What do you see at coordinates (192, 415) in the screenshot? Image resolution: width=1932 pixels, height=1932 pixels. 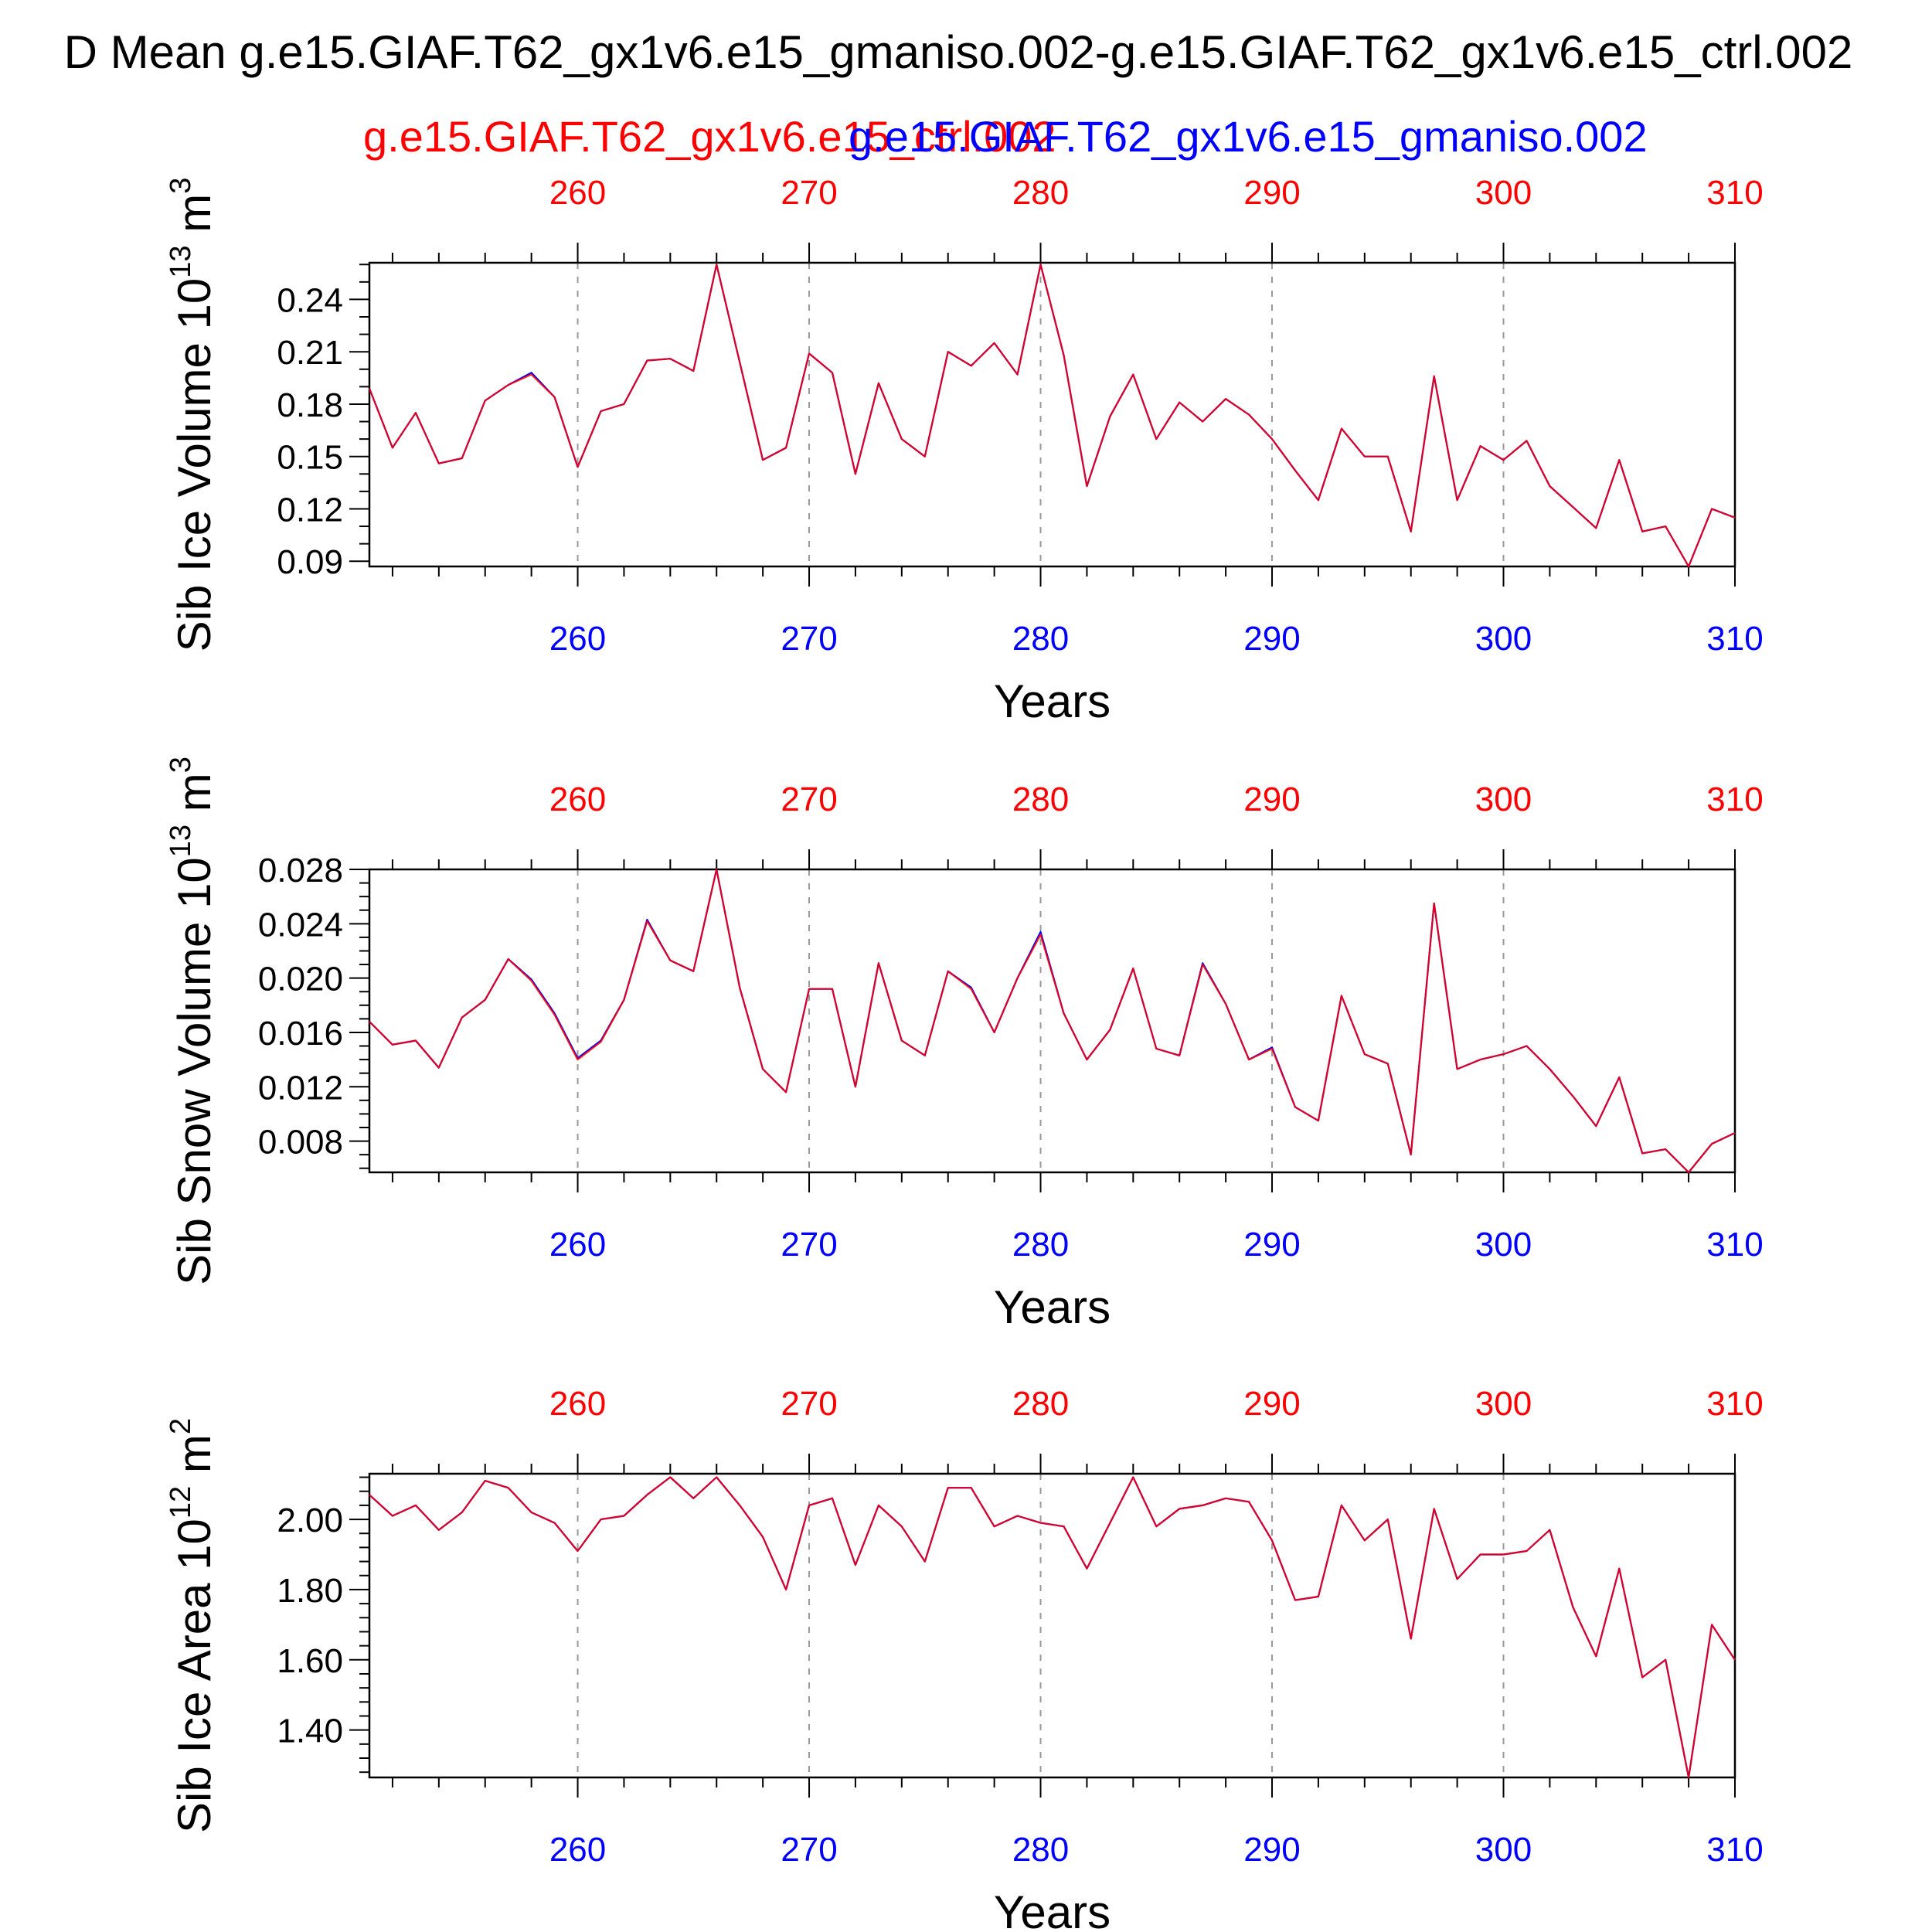 I see `y-axis-label: Sib Ice Volume 1013 m3` at bounding box center [192, 415].